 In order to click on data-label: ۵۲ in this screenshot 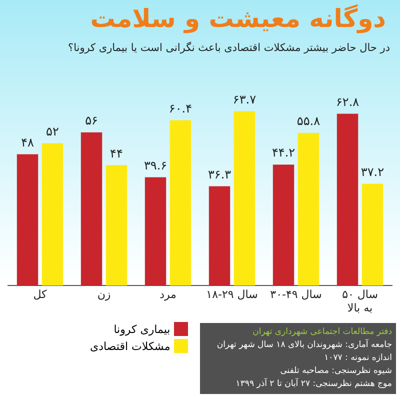, I will do `click(52, 131)`.